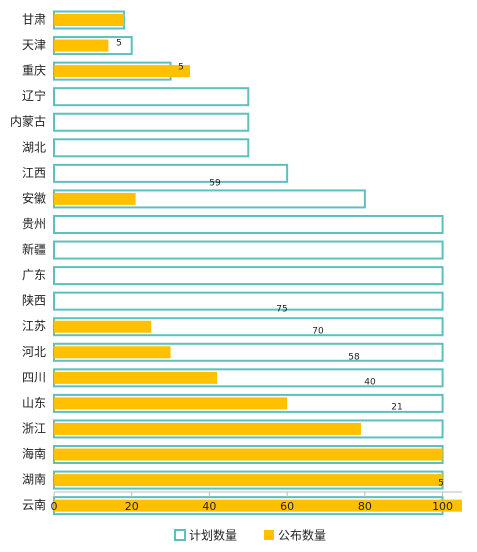 This screenshot has height=552, width=477. What do you see at coordinates (34, 479) in the screenshot?
I see `y-tick-label: 湖南` at bounding box center [34, 479].